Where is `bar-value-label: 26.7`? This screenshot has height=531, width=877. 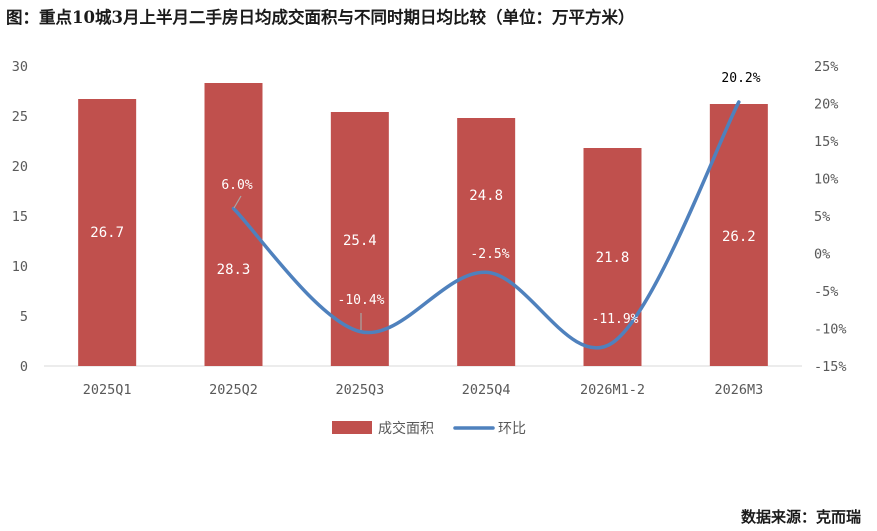
bar-value-label: 26.7 is located at coordinates (107, 233).